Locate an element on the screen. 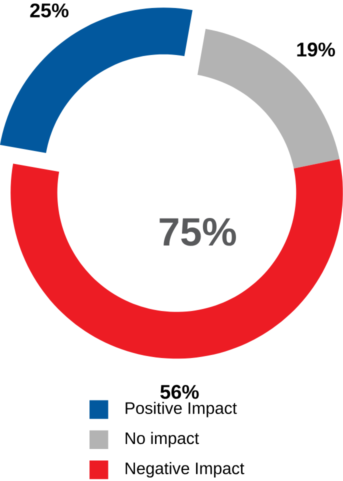 The image size is (343, 481). legend-label: Negative Impact is located at coordinates (185, 470).